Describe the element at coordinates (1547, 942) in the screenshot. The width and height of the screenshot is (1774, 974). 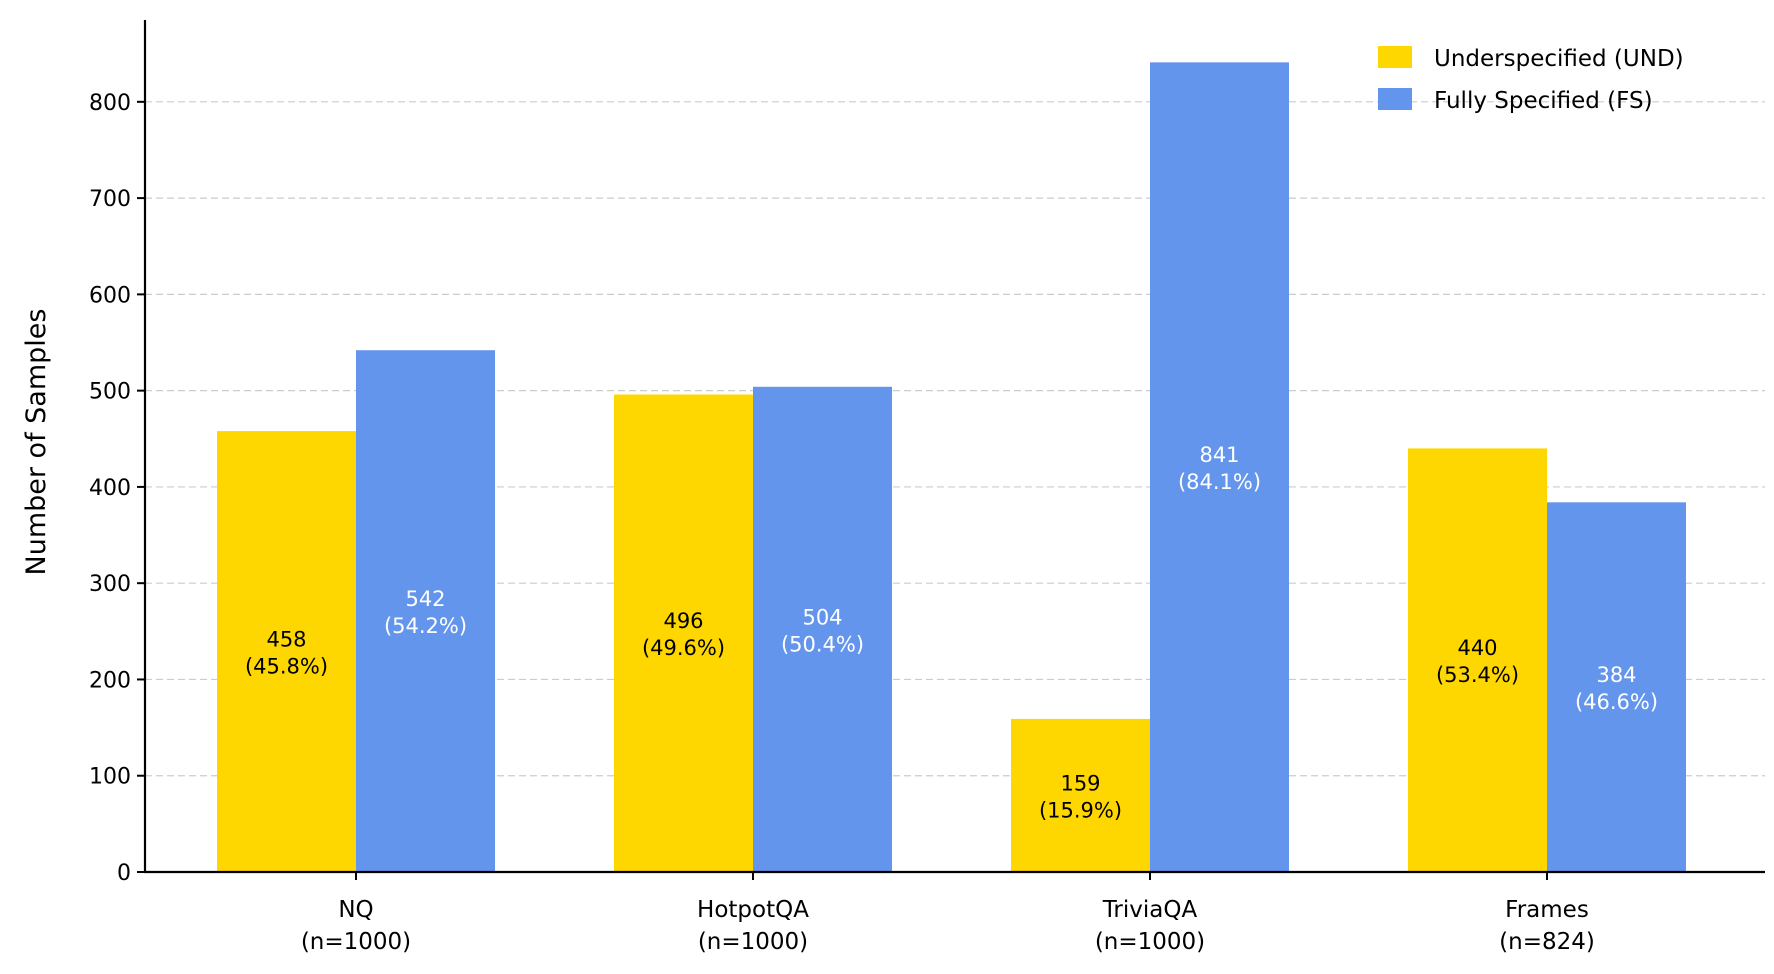
I see `x-tick-sublabel: (n=824)` at that location.